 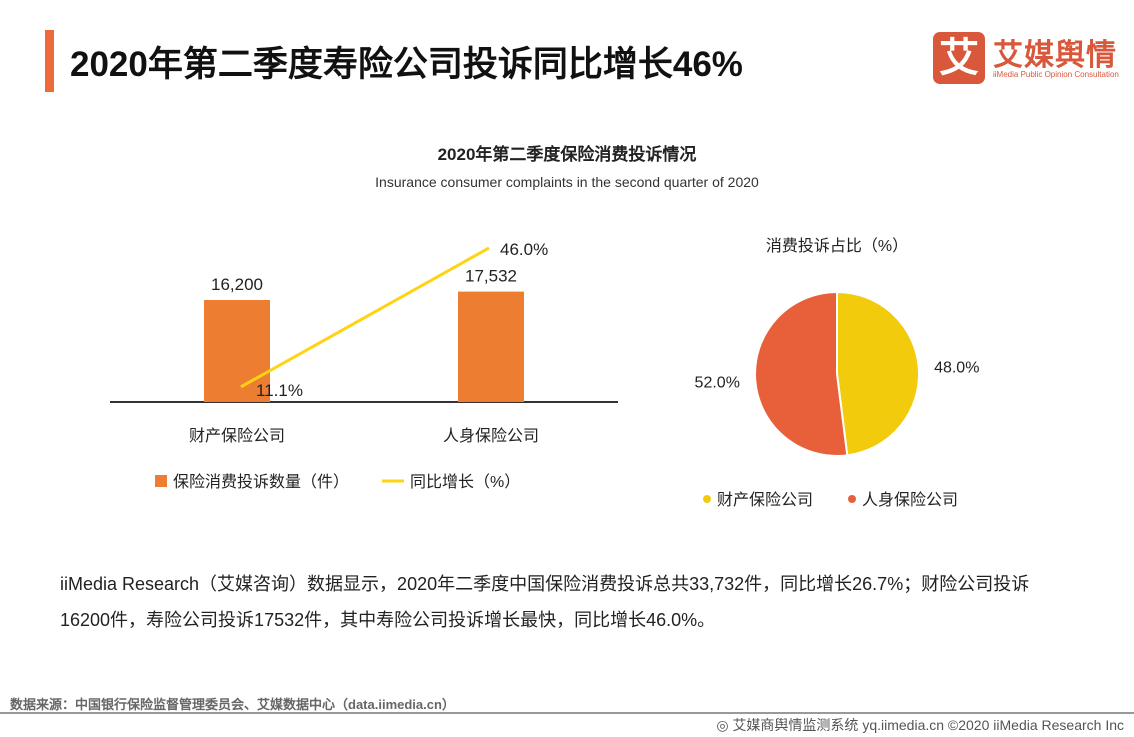 What do you see at coordinates (956, 367) in the screenshot?
I see `pie-label: 48.0%` at bounding box center [956, 367].